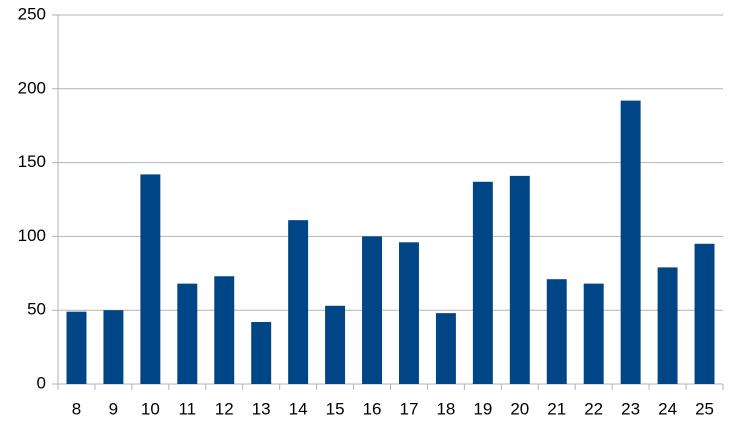  What do you see at coordinates (113, 408) in the screenshot?
I see `x-tick-label: 9` at bounding box center [113, 408].